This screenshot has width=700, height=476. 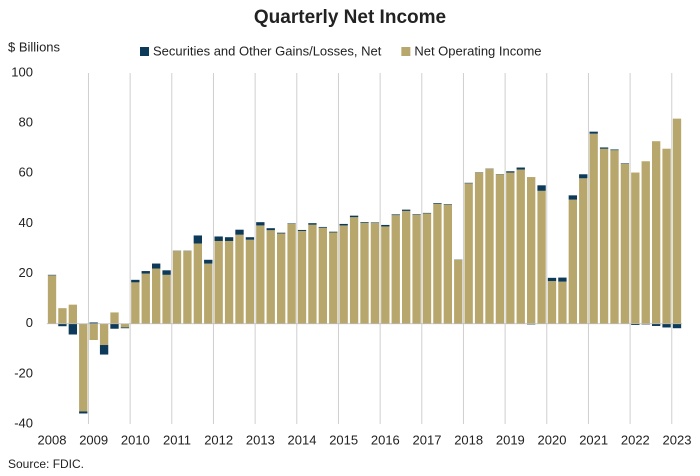 What do you see at coordinates (350, 17) in the screenshot?
I see `chart-title: Quarterly Net Income` at bounding box center [350, 17].